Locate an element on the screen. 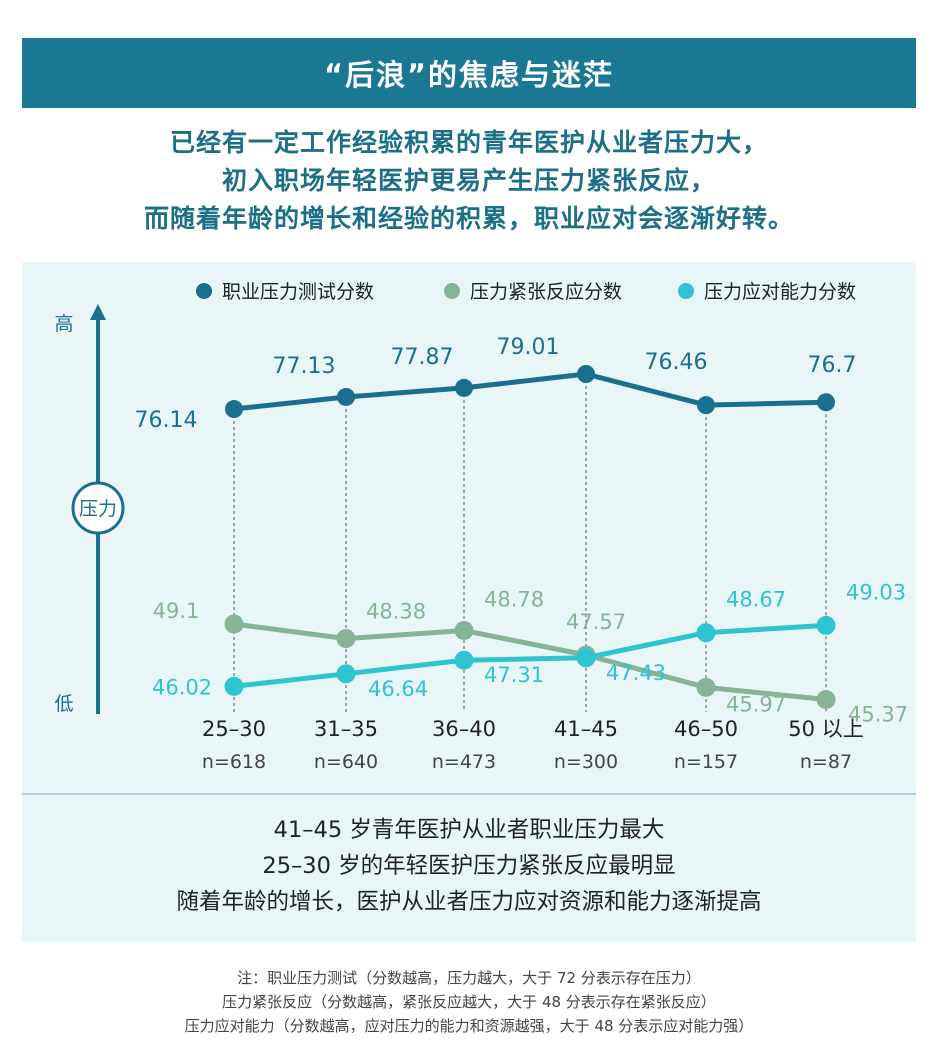 The image size is (940, 1062). summary-line-1: 41–45 岁青年医护从业者职业压力最大 is located at coordinates (469, 830).